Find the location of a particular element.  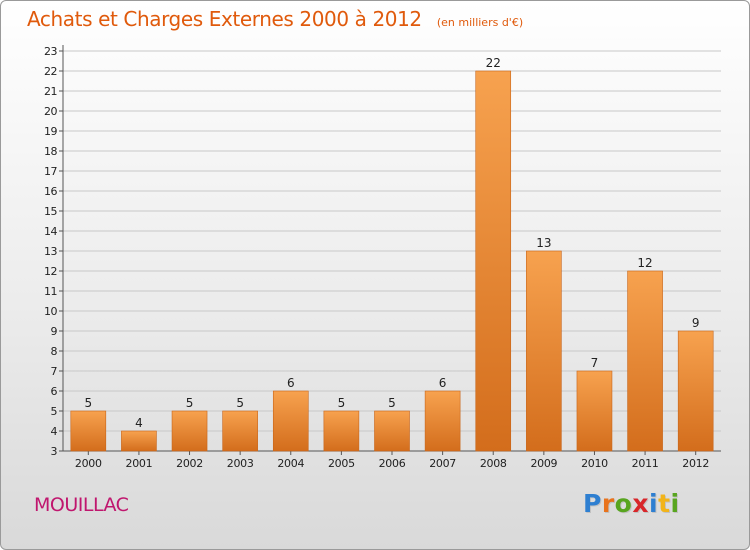

y-tick-label: 4 is located at coordinates (54, 431).